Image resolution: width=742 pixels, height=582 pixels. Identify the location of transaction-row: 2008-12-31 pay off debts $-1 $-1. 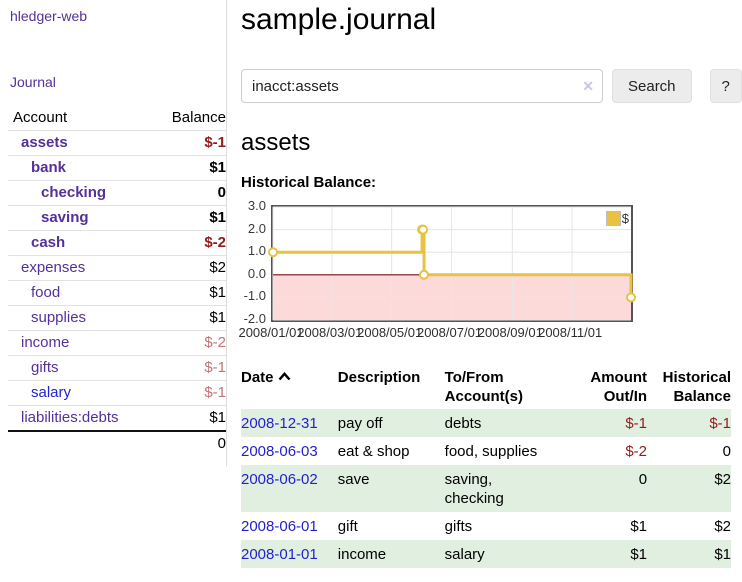
(486, 423).